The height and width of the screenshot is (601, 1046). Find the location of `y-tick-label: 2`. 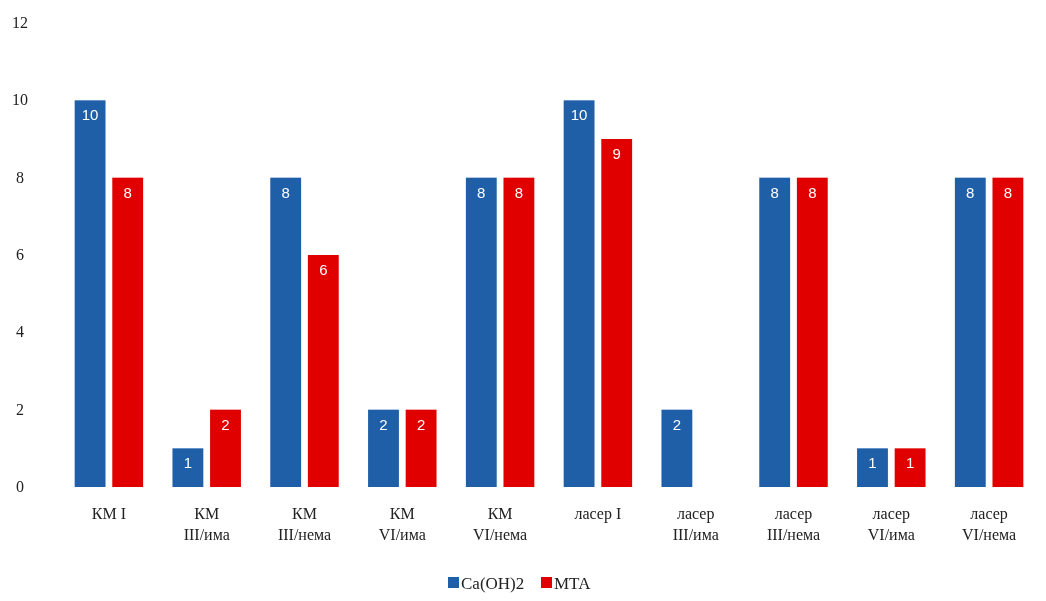

y-tick-label: 2 is located at coordinates (20, 409).